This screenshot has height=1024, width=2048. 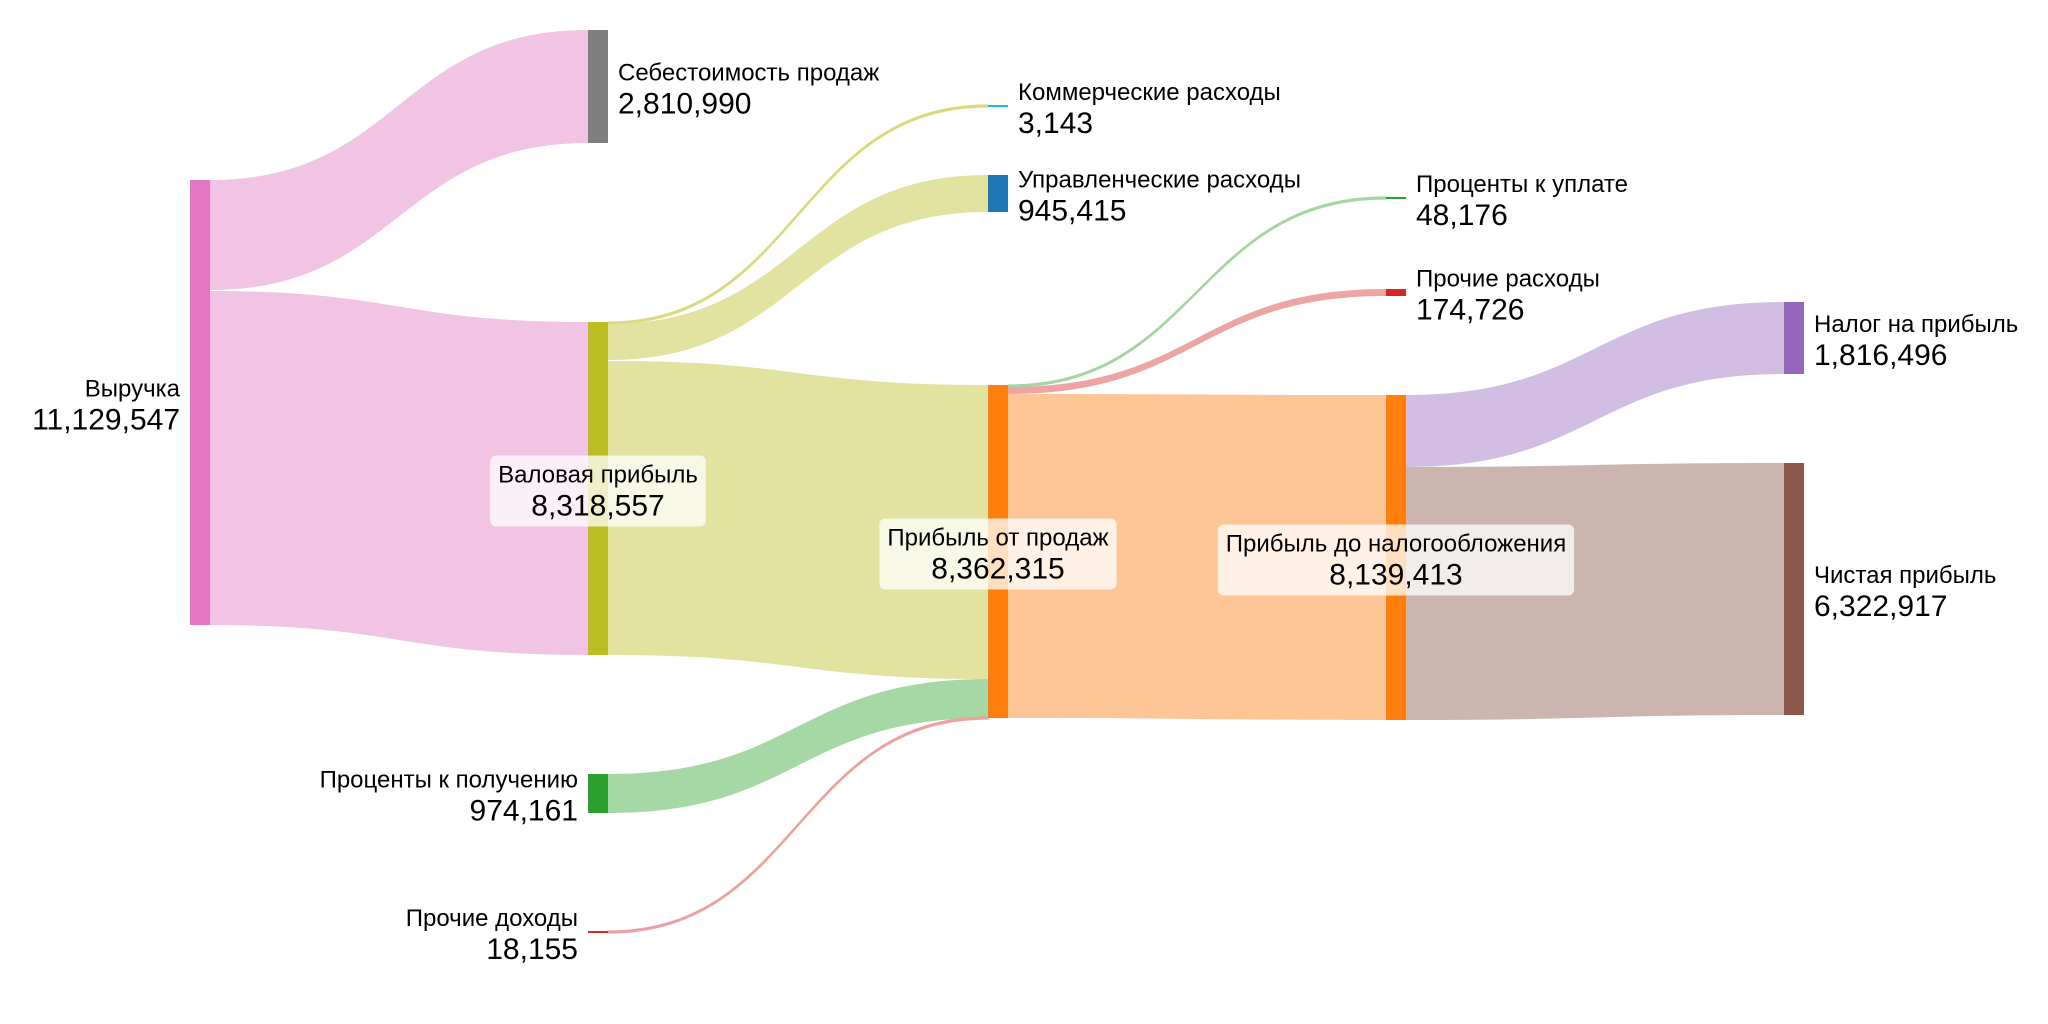 What do you see at coordinates (598, 475) in the screenshot?
I see `node-name: Валовая прибыль` at bounding box center [598, 475].